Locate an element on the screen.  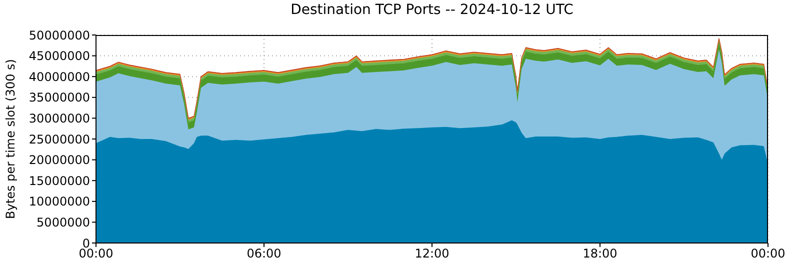
chart-title: Destination TCP Ports -- 2024-10-12 UTC is located at coordinates (432, 10).